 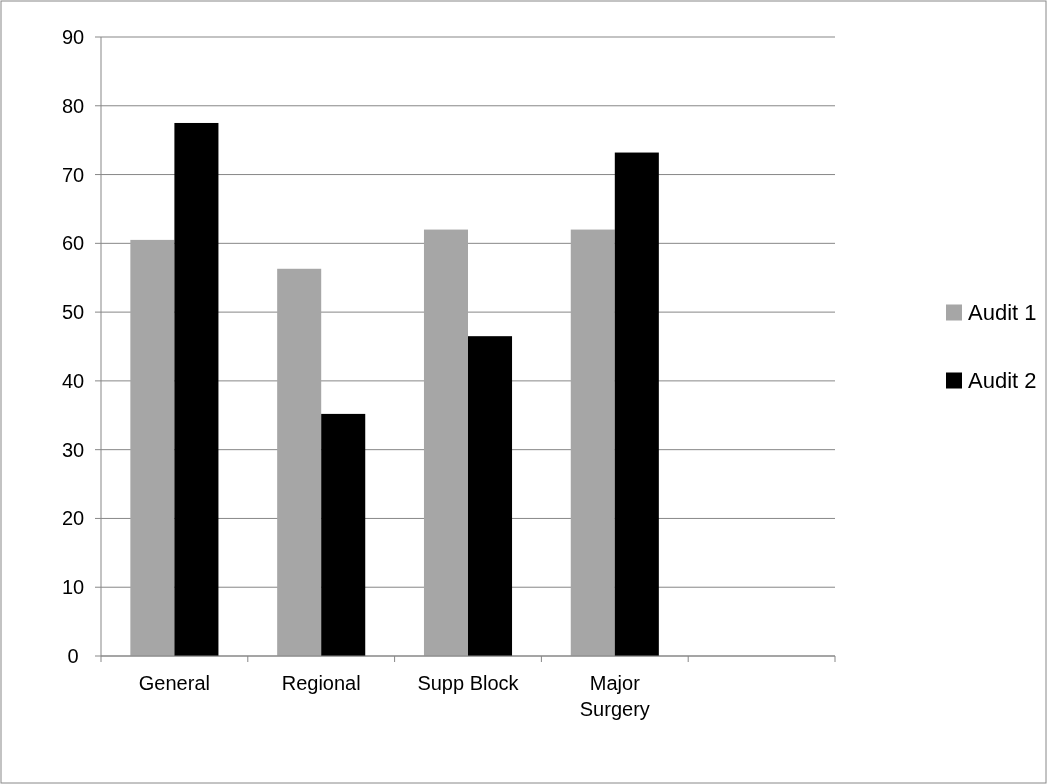 What do you see at coordinates (73, 380) in the screenshot?
I see `y-tick-label: 40` at bounding box center [73, 380].